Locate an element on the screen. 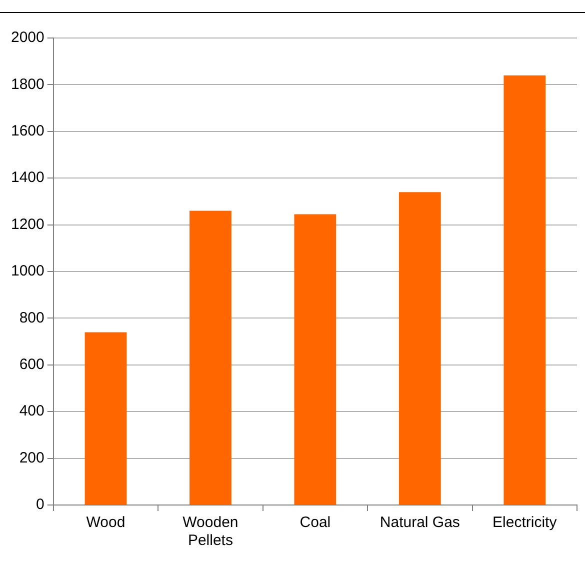 This screenshot has height=564, width=585. y-tick-label: 2000 is located at coordinates (27, 37).